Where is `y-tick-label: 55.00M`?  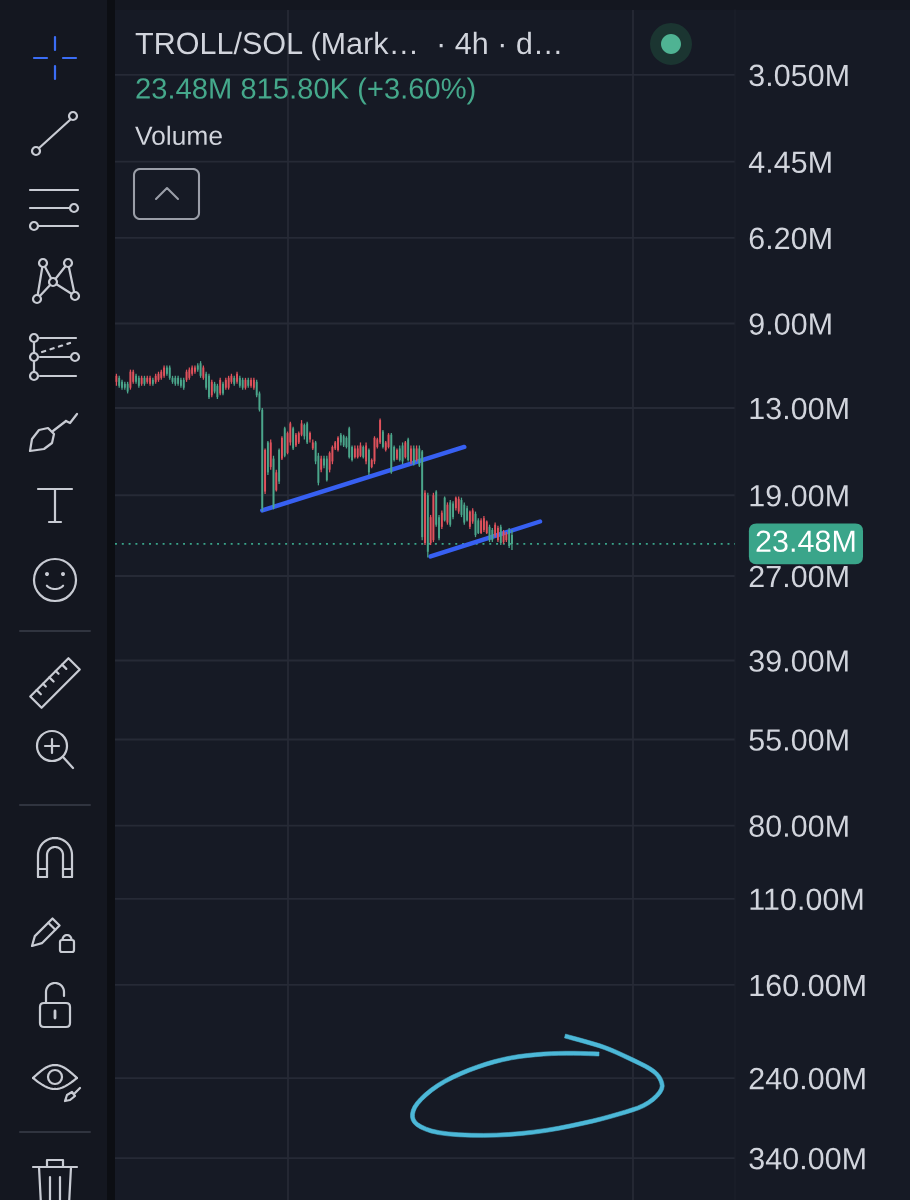 y-tick-label: 55.00M is located at coordinates (798, 740).